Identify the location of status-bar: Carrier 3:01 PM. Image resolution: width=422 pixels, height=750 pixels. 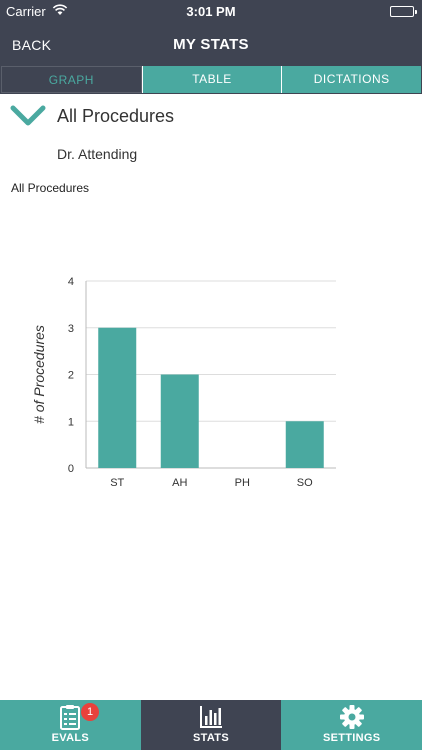
(211, 12).